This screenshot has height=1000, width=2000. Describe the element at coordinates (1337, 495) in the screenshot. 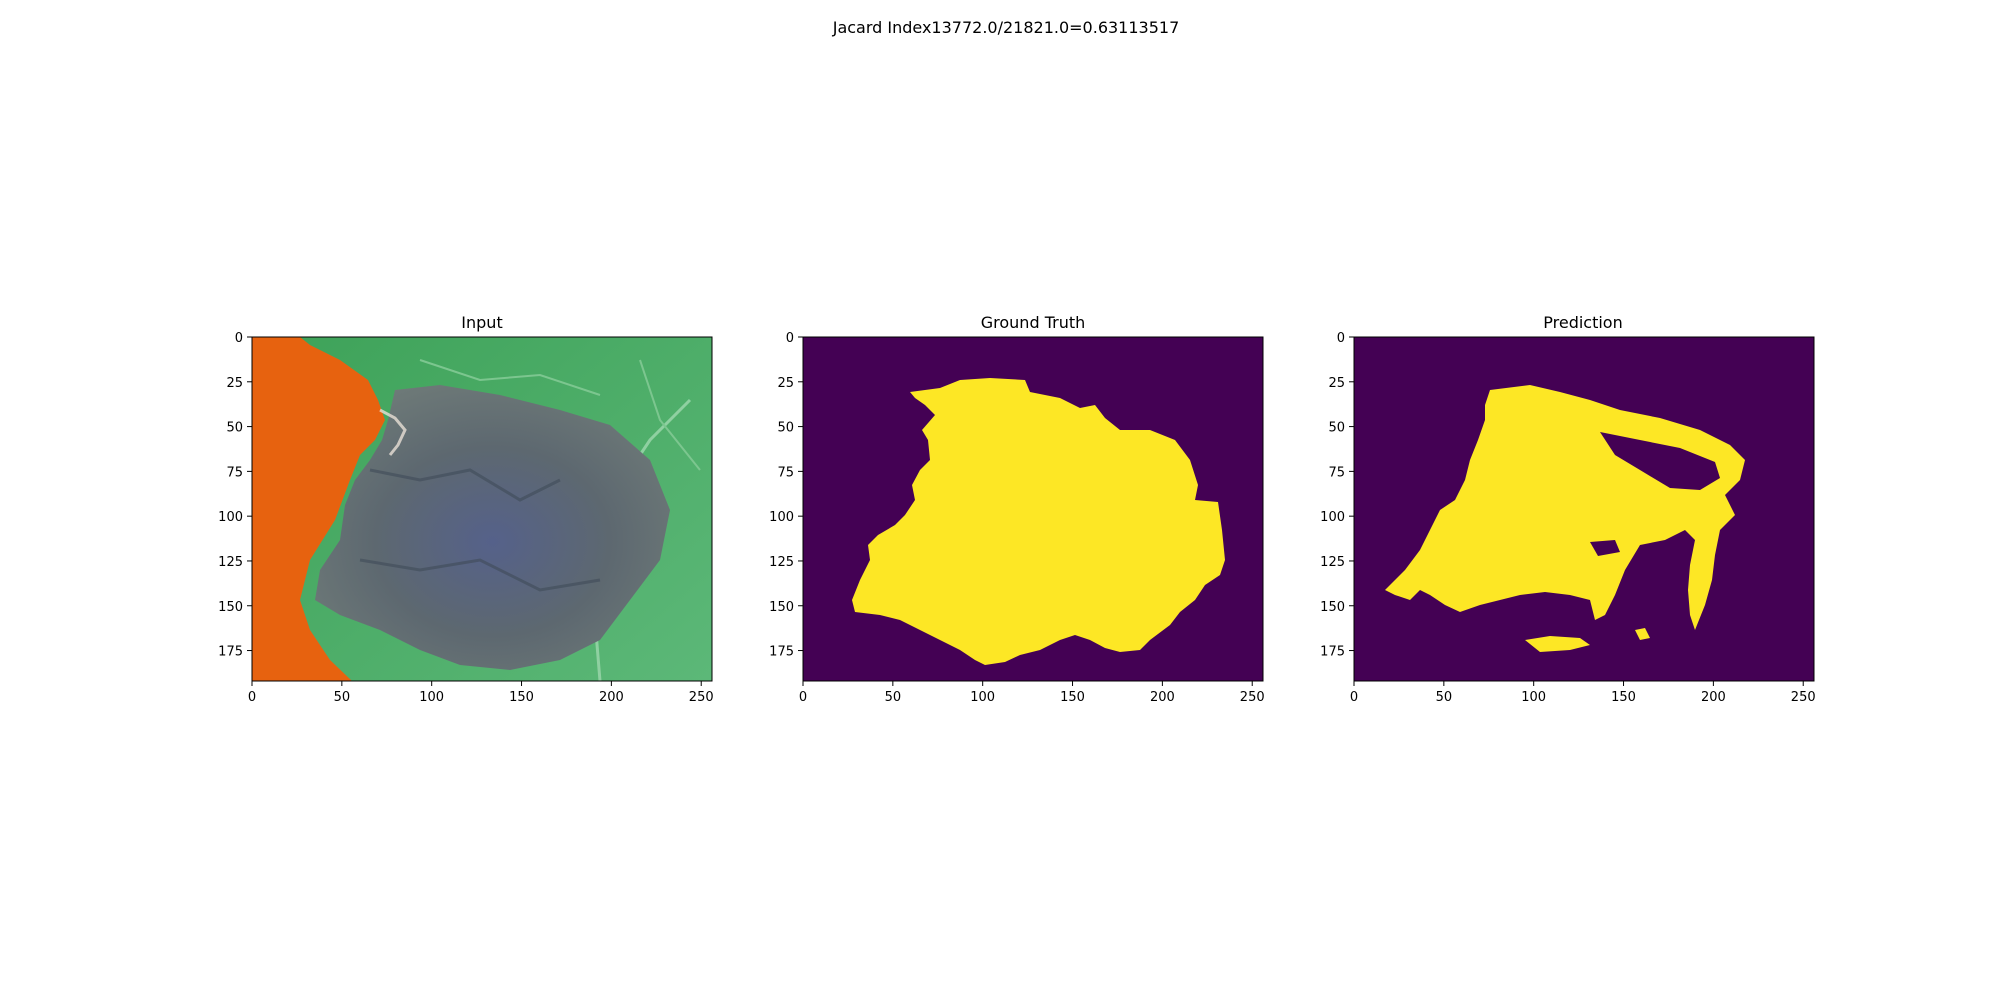

I see `y-ticks-prediction: 0 25 50 75 100 125 150 175` at that location.